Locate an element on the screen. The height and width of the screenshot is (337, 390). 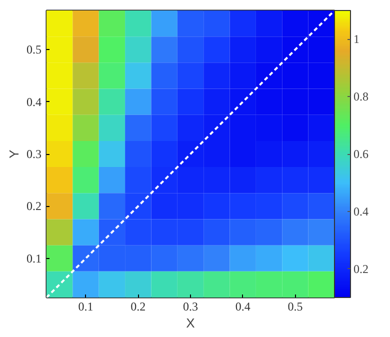
x-tick-label: 0.5 is located at coordinates (295, 307).